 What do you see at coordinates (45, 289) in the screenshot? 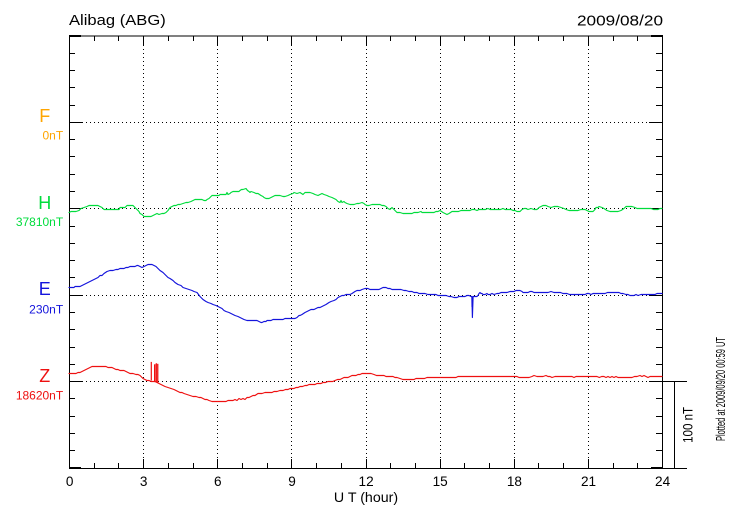
I see `svg-text: E` at bounding box center [45, 289].